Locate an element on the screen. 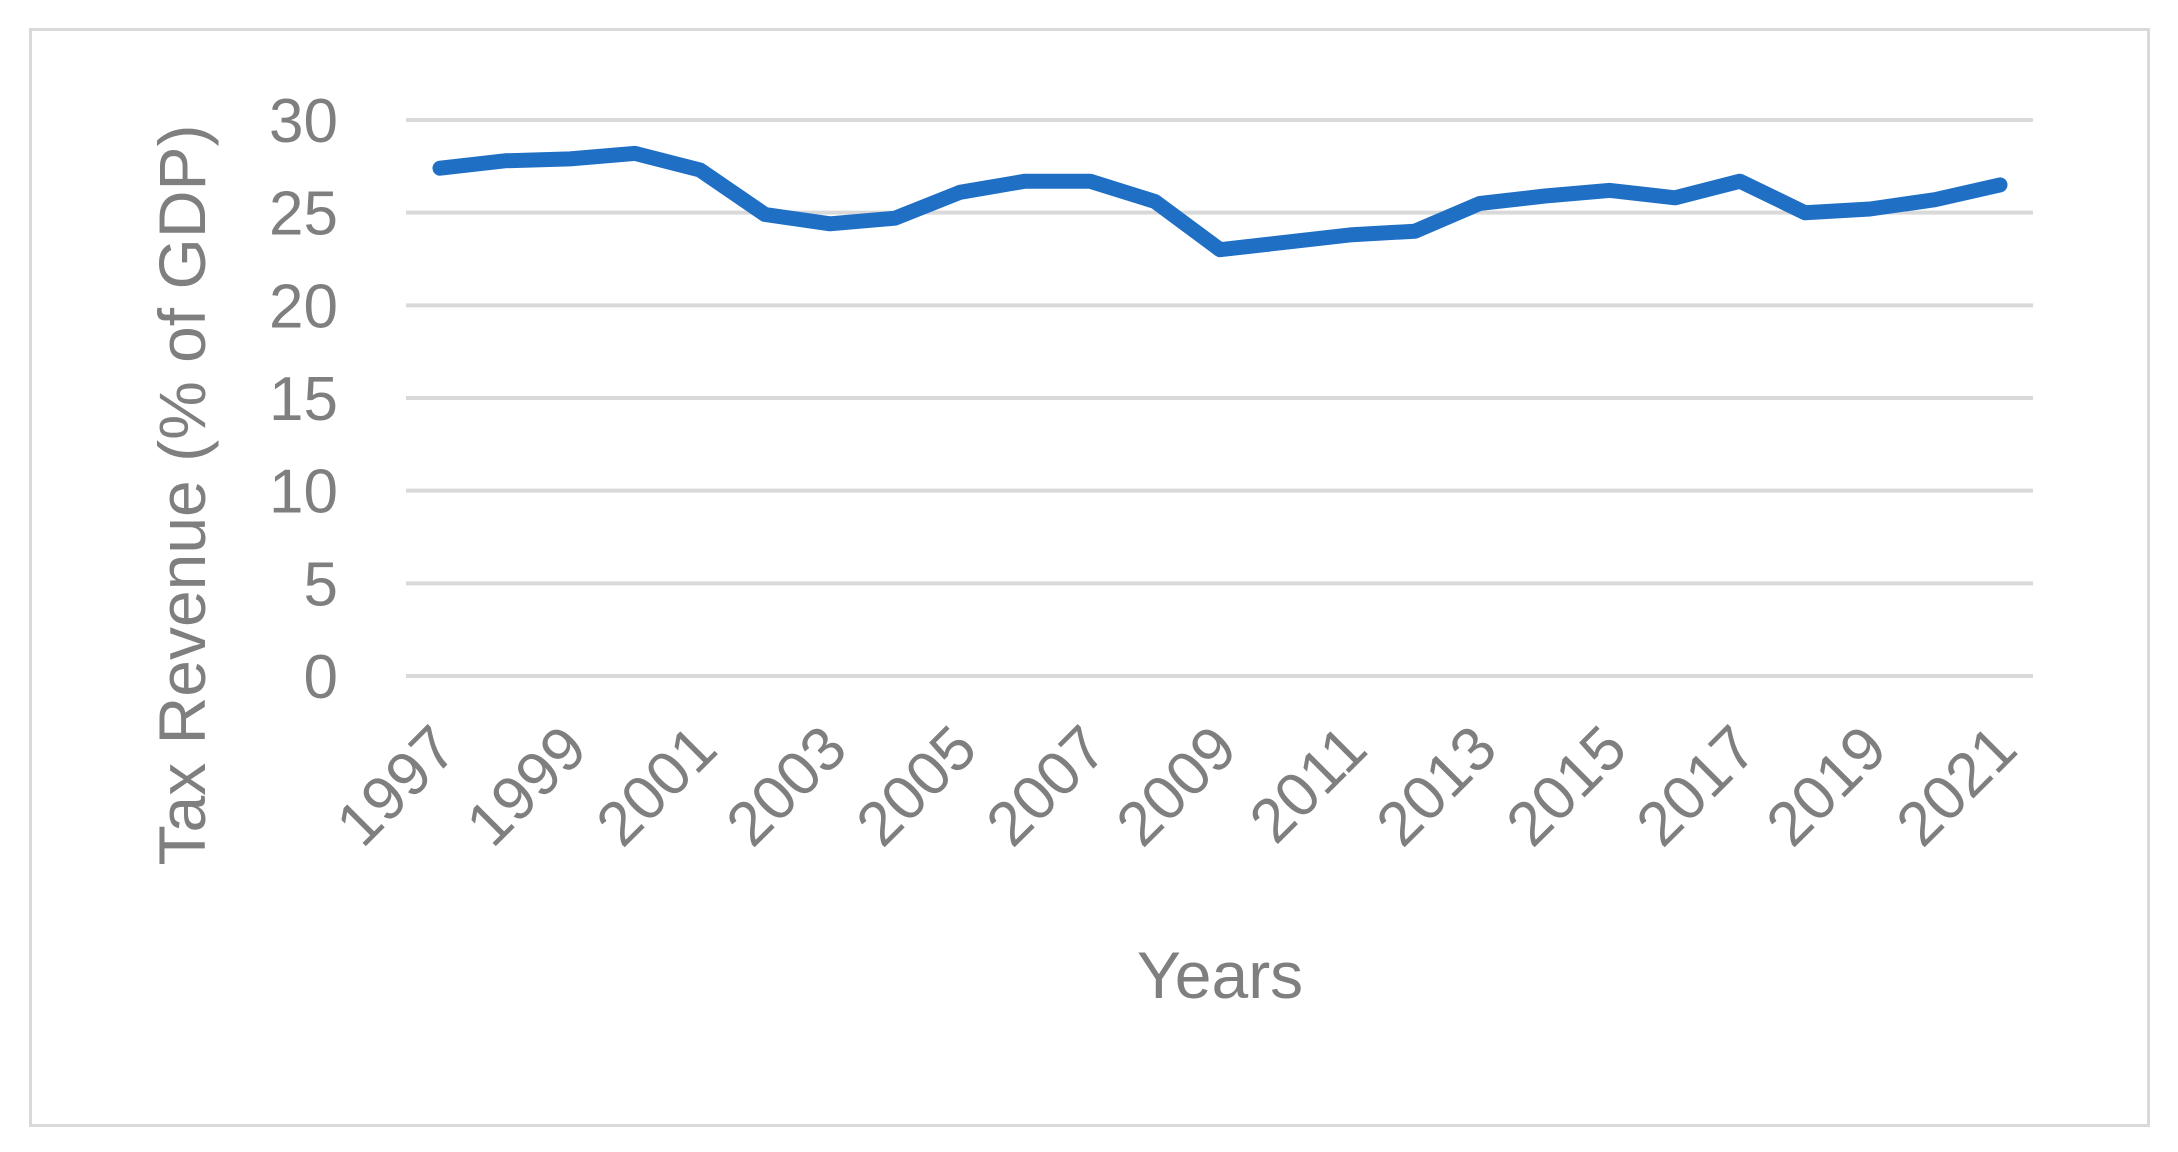 The height and width of the screenshot is (1152, 2178). x-tick-label: 2005 is located at coordinates (917, 786).